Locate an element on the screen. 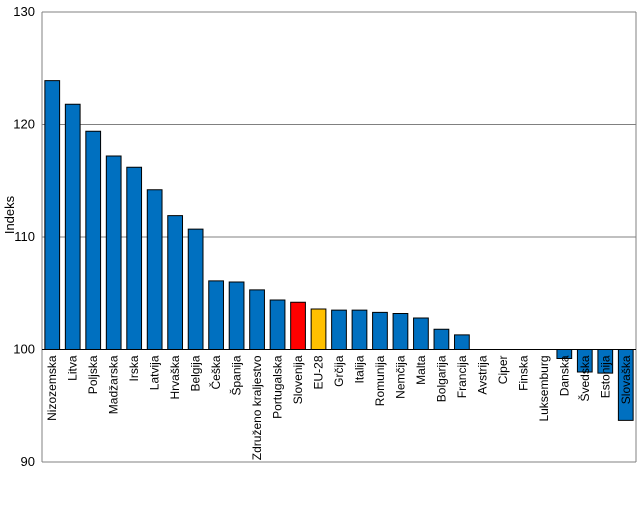  x-category-label: Avstrija is located at coordinates (482, 374).